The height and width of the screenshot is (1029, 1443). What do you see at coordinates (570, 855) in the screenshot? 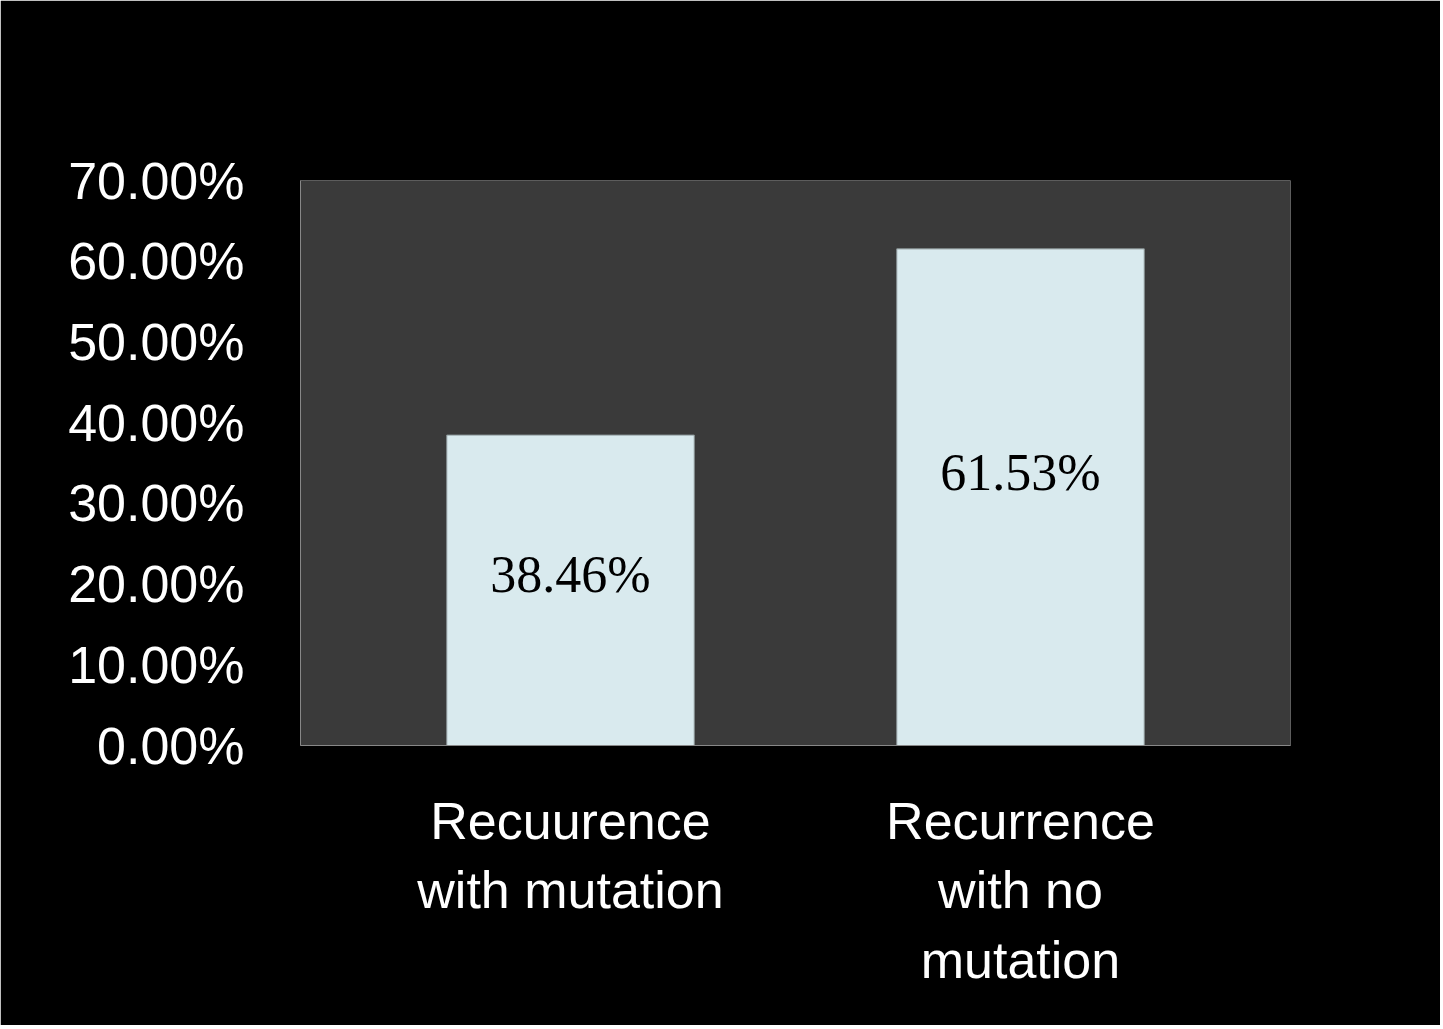
I see `x-tick-label: Recuurence with mutation` at bounding box center [570, 855].